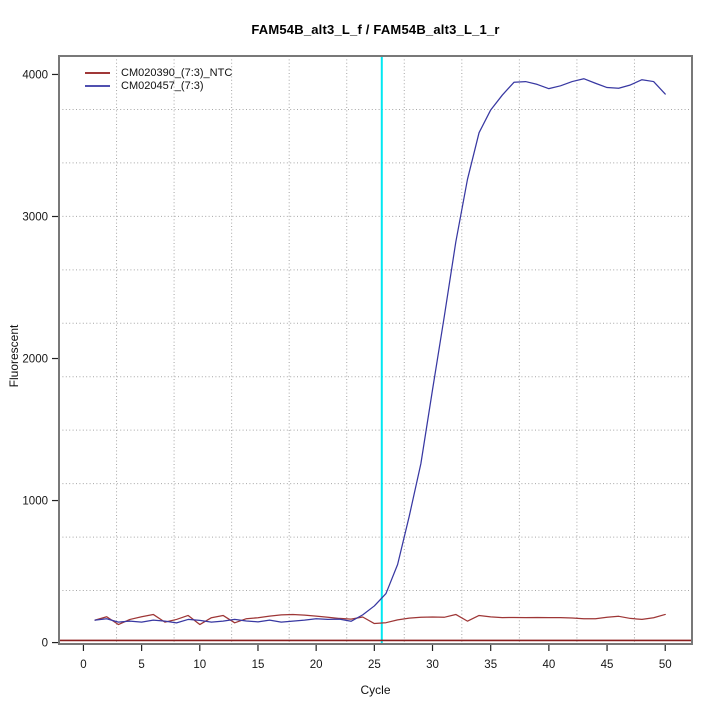 The height and width of the screenshot is (720, 720). What do you see at coordinates (141, 665) in the screenshot?
I see `x-axis-tick-label: 5` at bounding box center [141, 665].